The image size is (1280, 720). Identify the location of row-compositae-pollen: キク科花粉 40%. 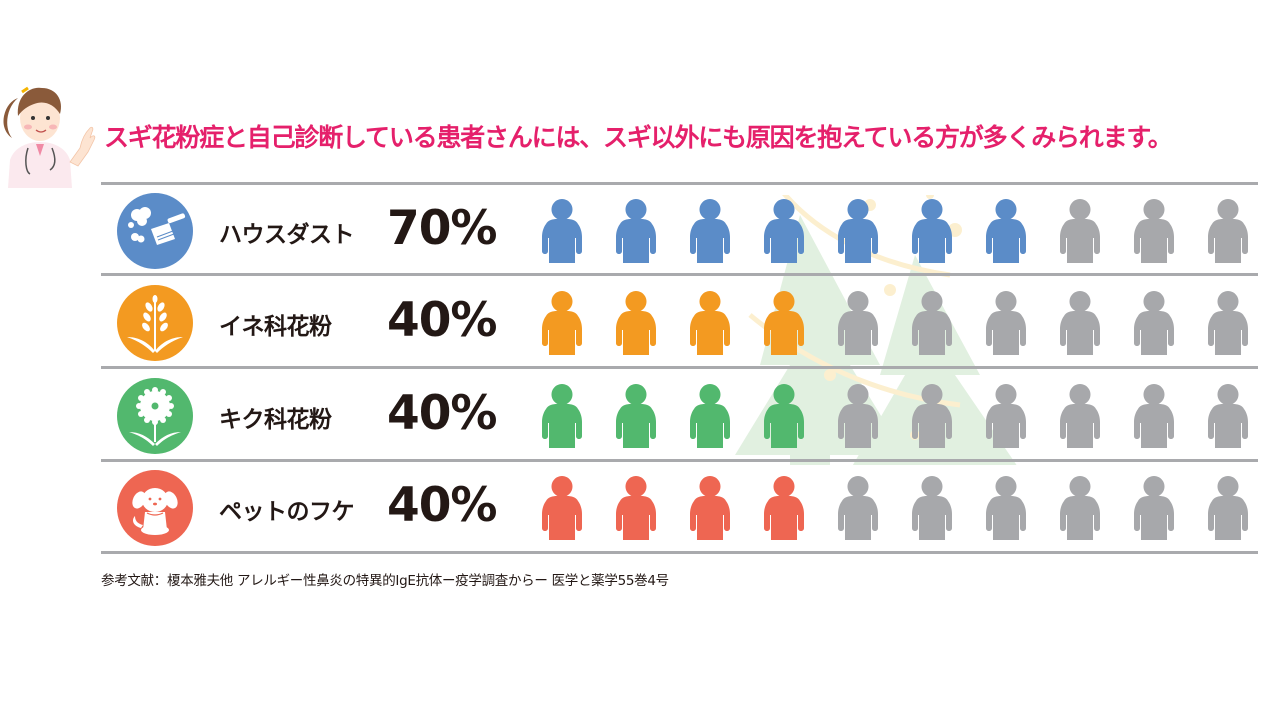
(679, 414).